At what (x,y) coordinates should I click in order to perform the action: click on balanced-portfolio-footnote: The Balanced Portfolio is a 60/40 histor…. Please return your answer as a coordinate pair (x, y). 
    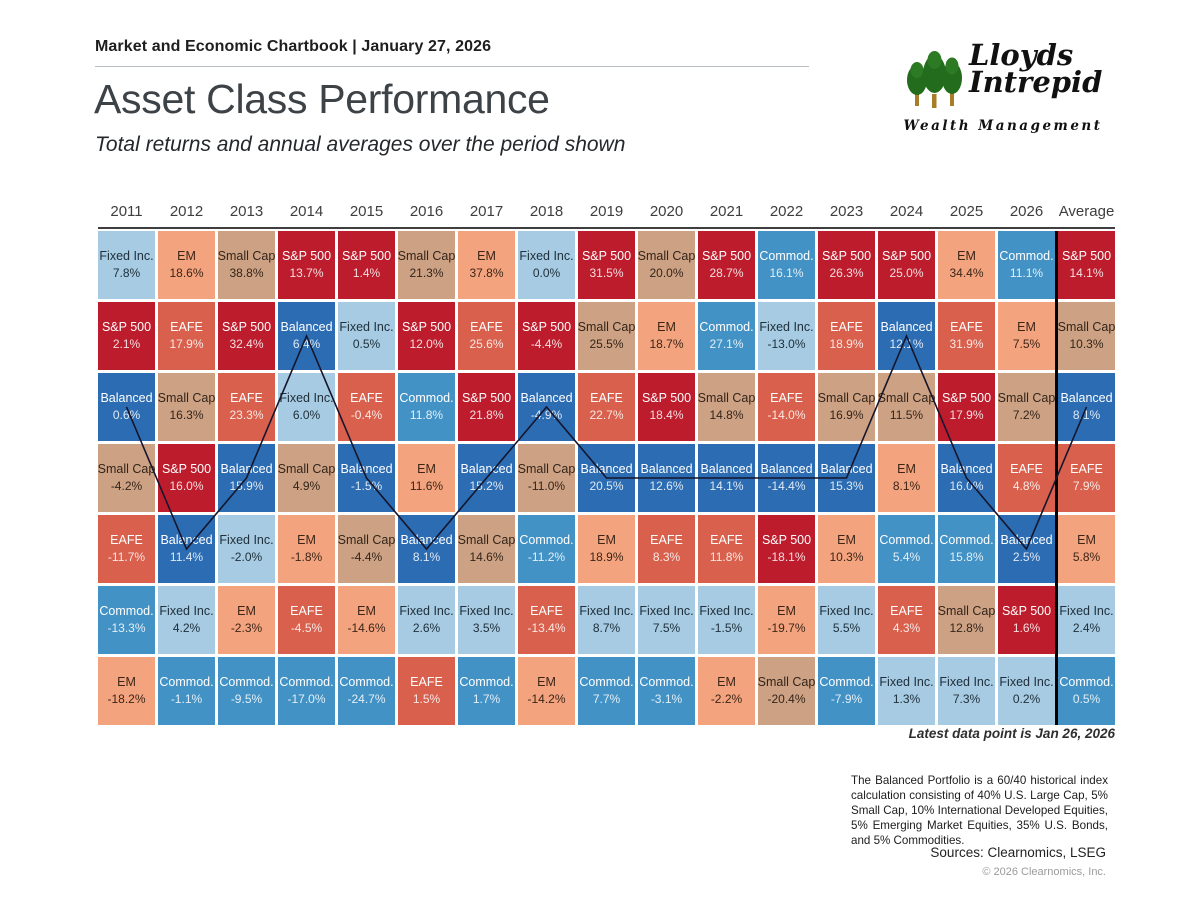
    Looking at the image, I should click on (979, 811).